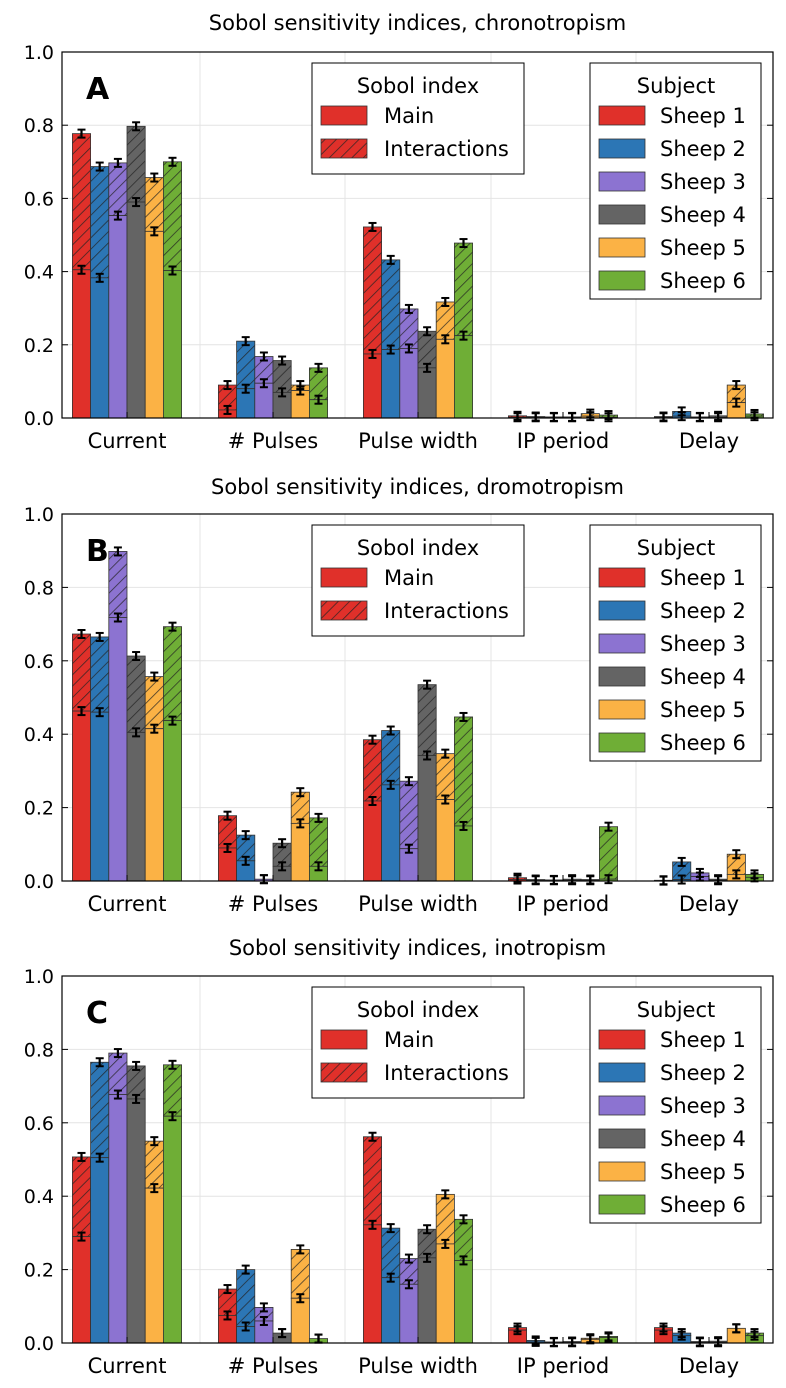 This screenshot has width=786, height=1388. I want to click on legend-entry-main: Main, so click(409, 1040).